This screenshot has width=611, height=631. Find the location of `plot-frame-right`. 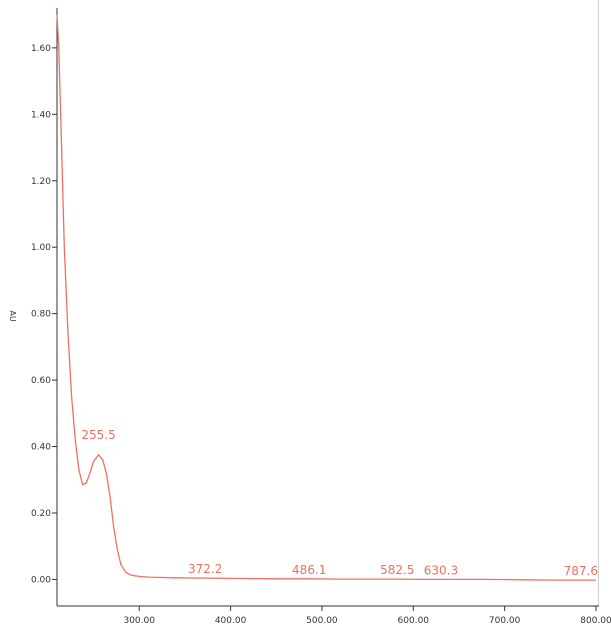

plot-frame-right is located at coordinates (598, 303).